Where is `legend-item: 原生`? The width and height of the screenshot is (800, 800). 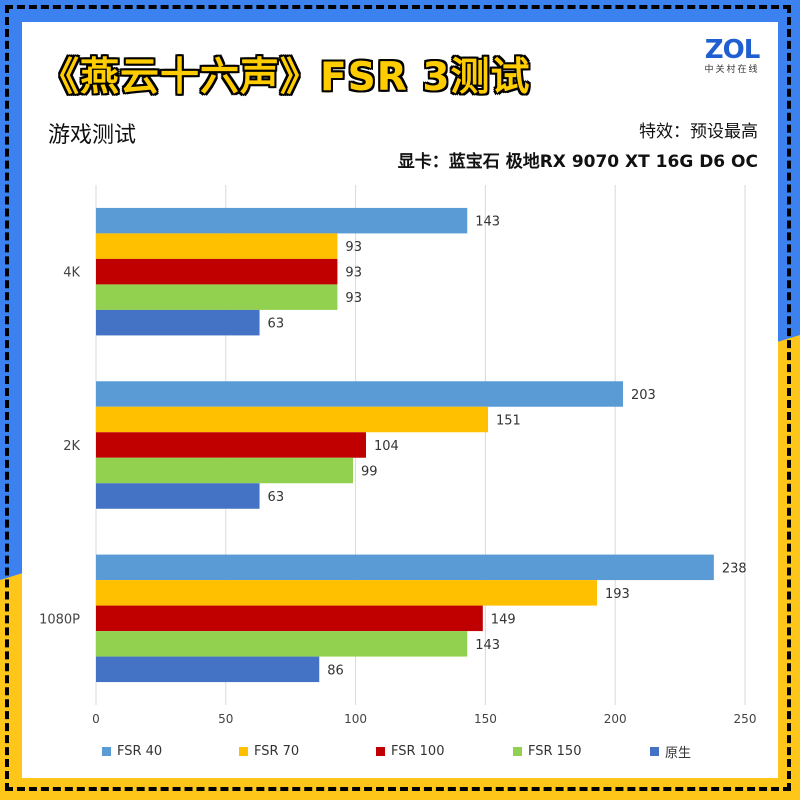 legend-item: 原生 is located at coordinates (718, 751).